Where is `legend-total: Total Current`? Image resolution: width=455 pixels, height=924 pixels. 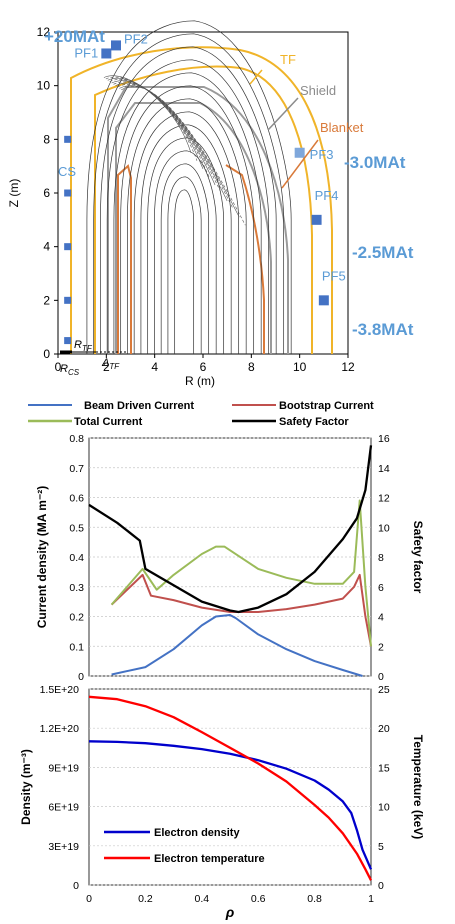
legend-total: Total Current is located at coordinates (108, 422).